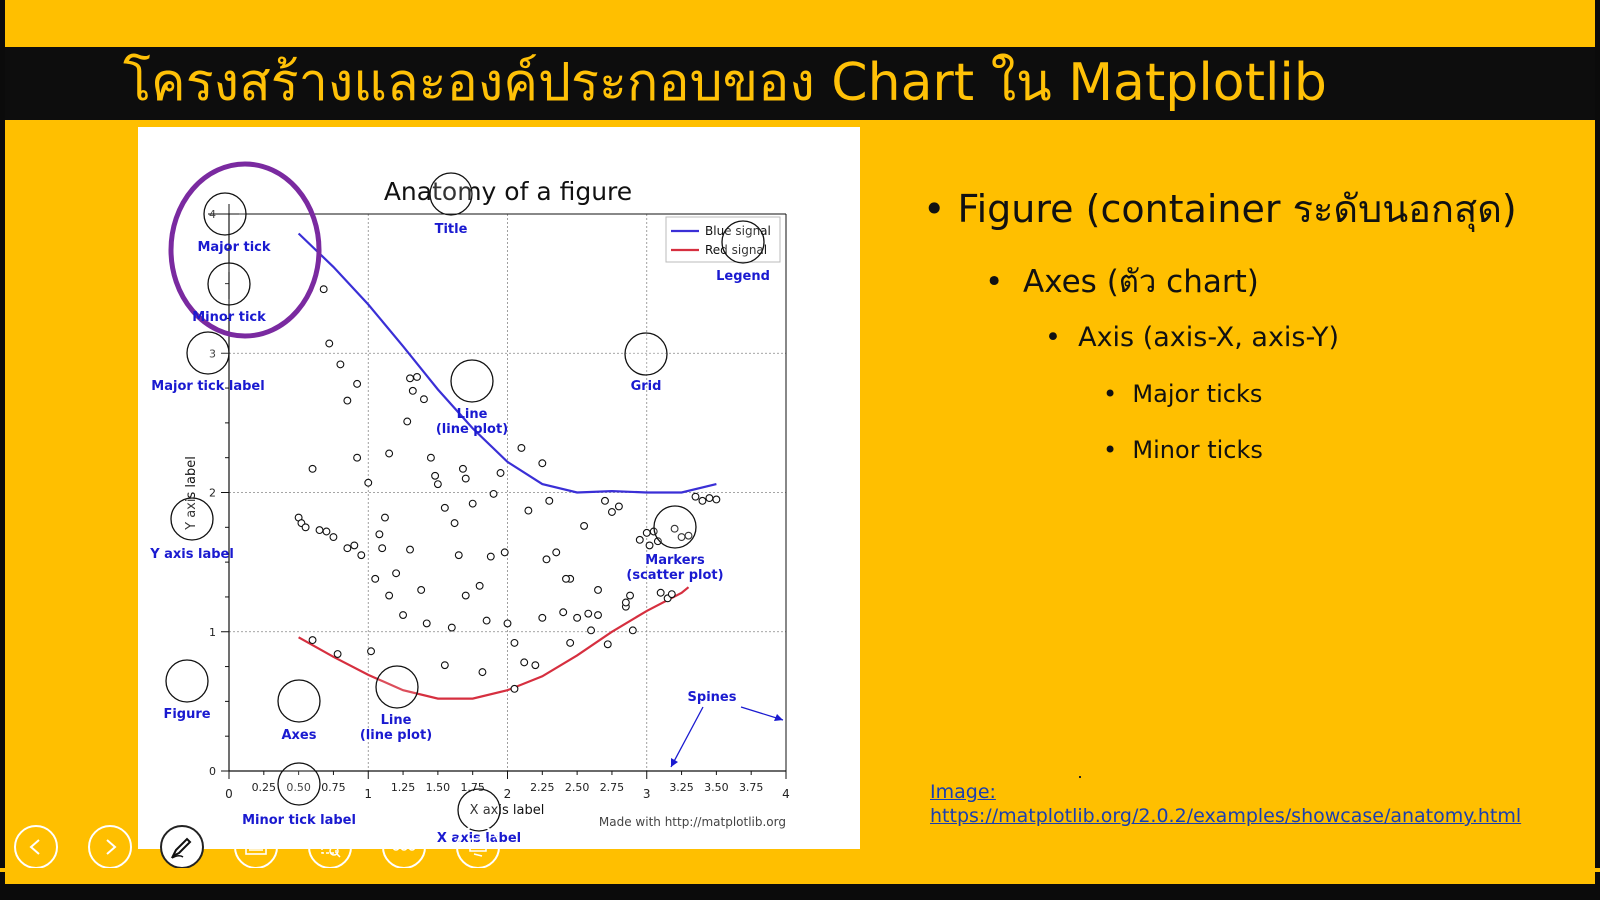  What do you see at coordinates (494, 643) in the screenshot?
I see `red-signal-line` at bounding box center [494, 643].